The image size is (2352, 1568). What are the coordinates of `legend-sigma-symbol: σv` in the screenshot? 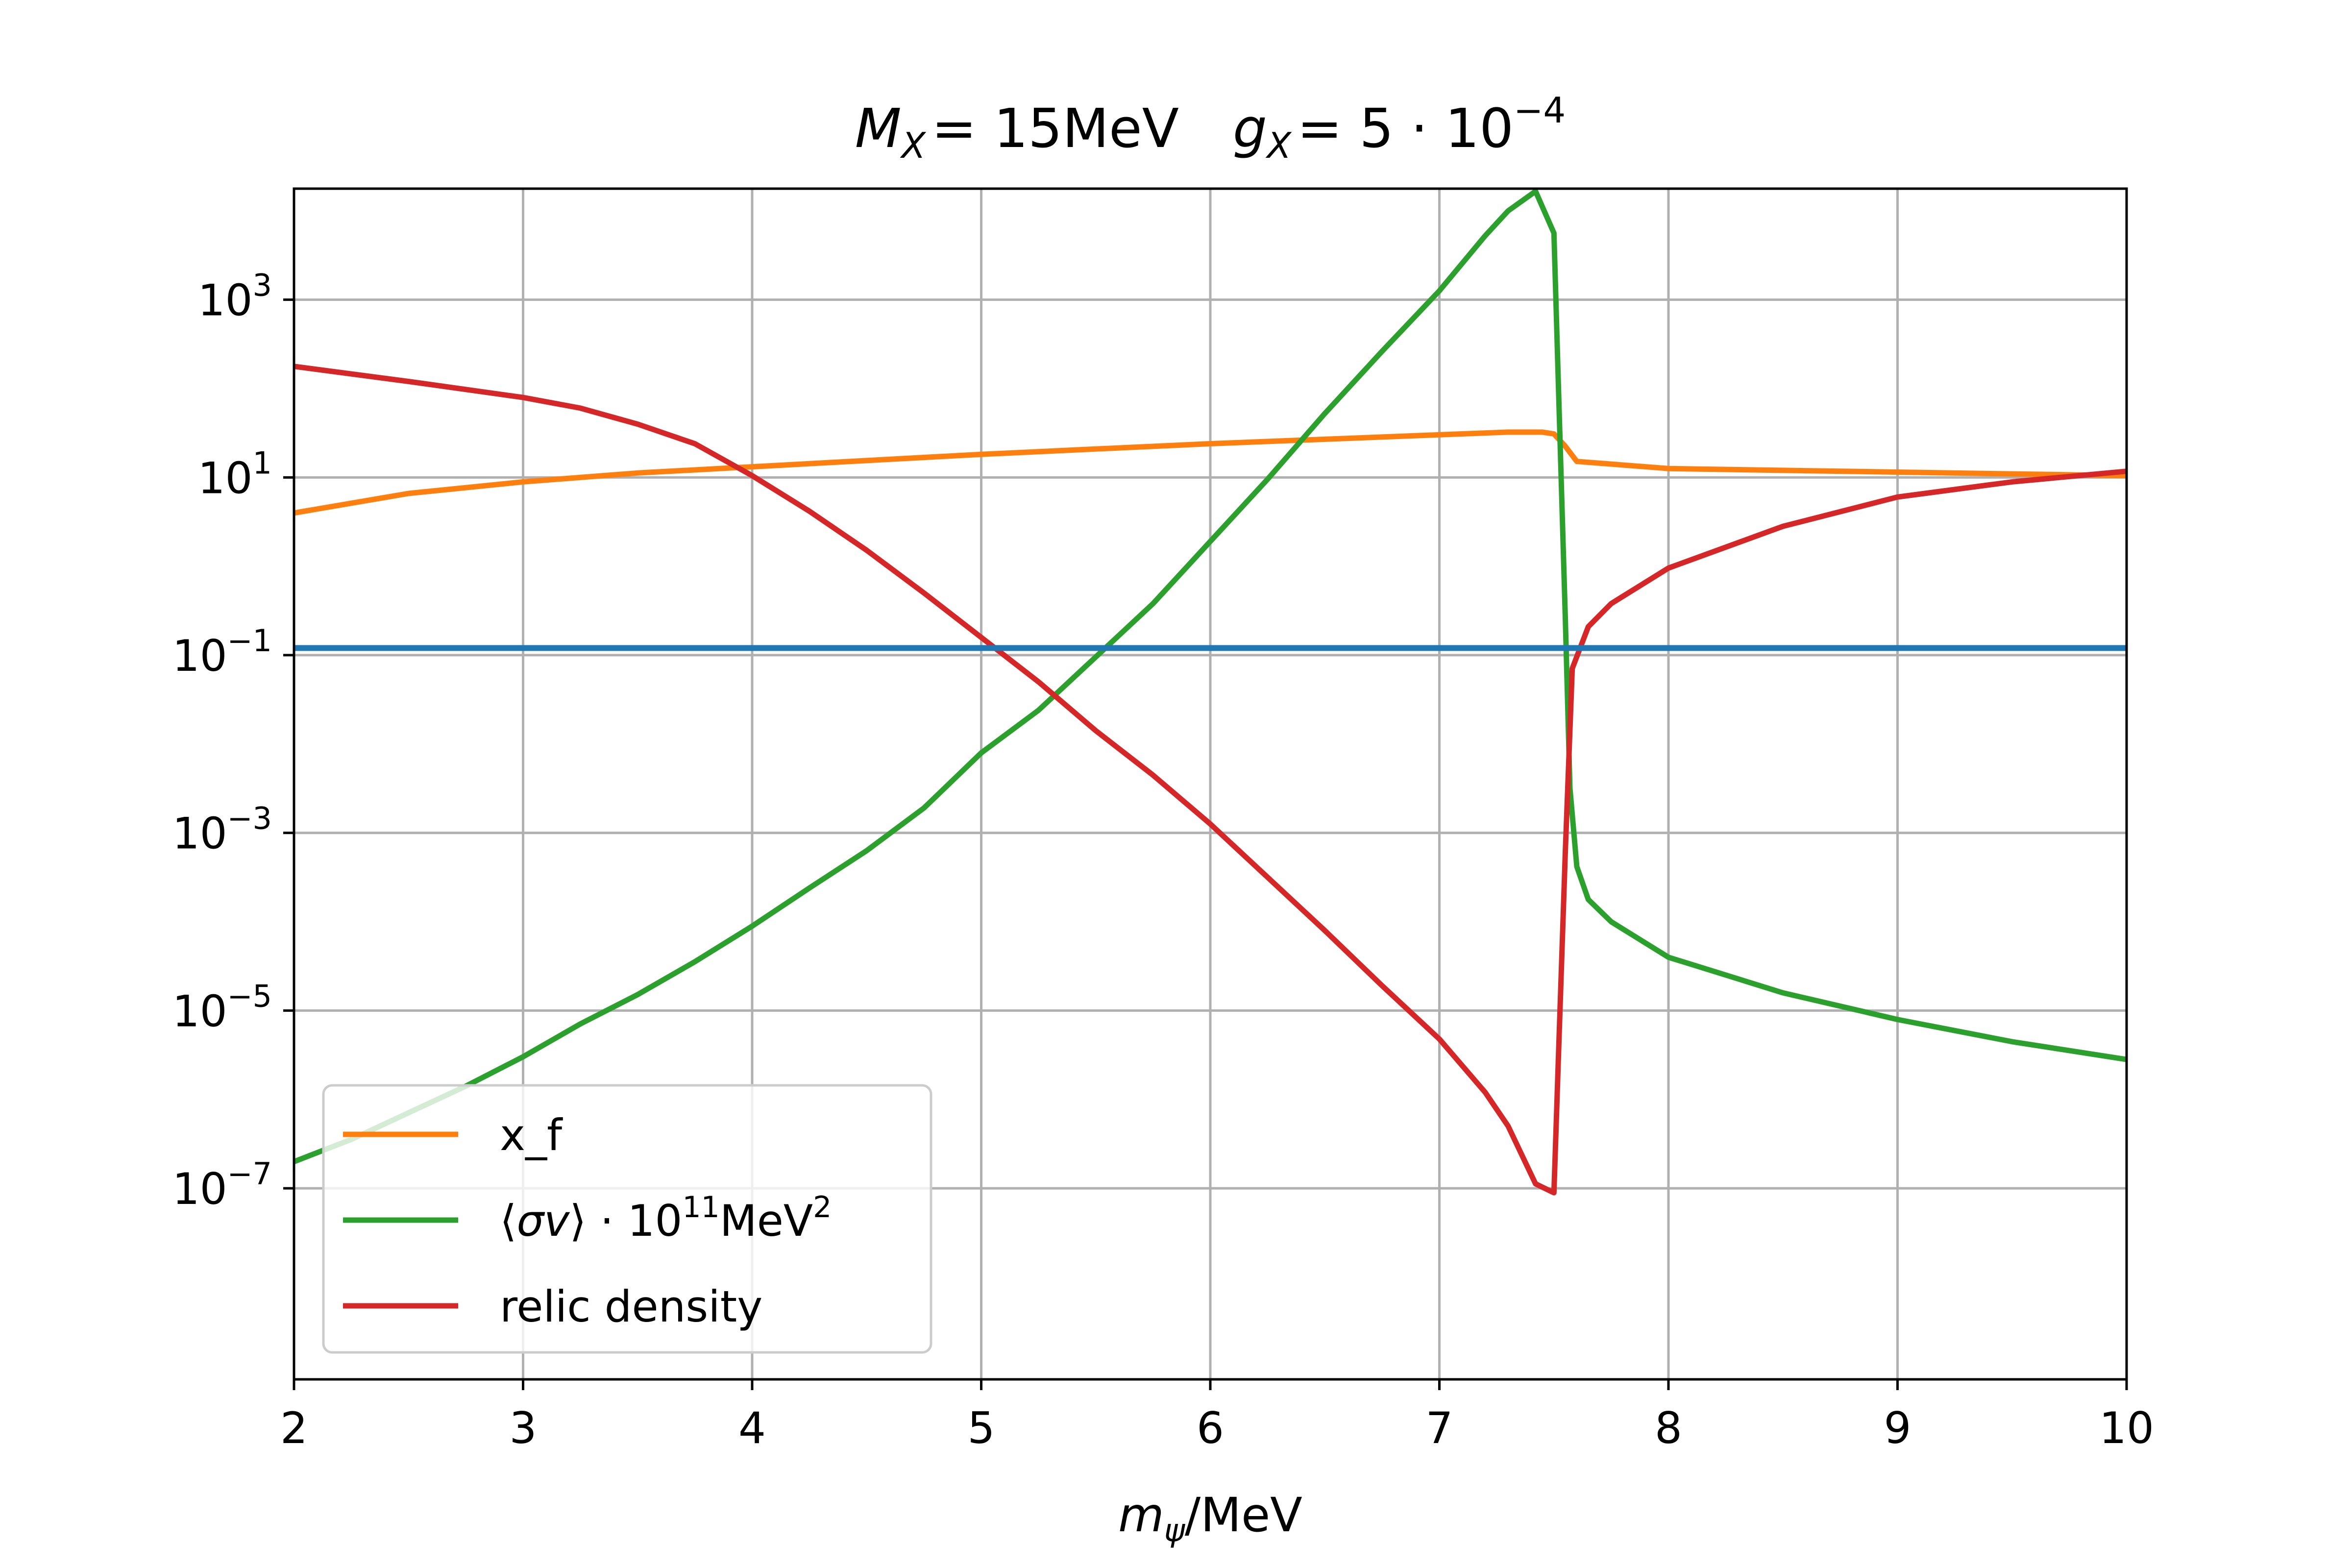 It's located at (543, 1221).